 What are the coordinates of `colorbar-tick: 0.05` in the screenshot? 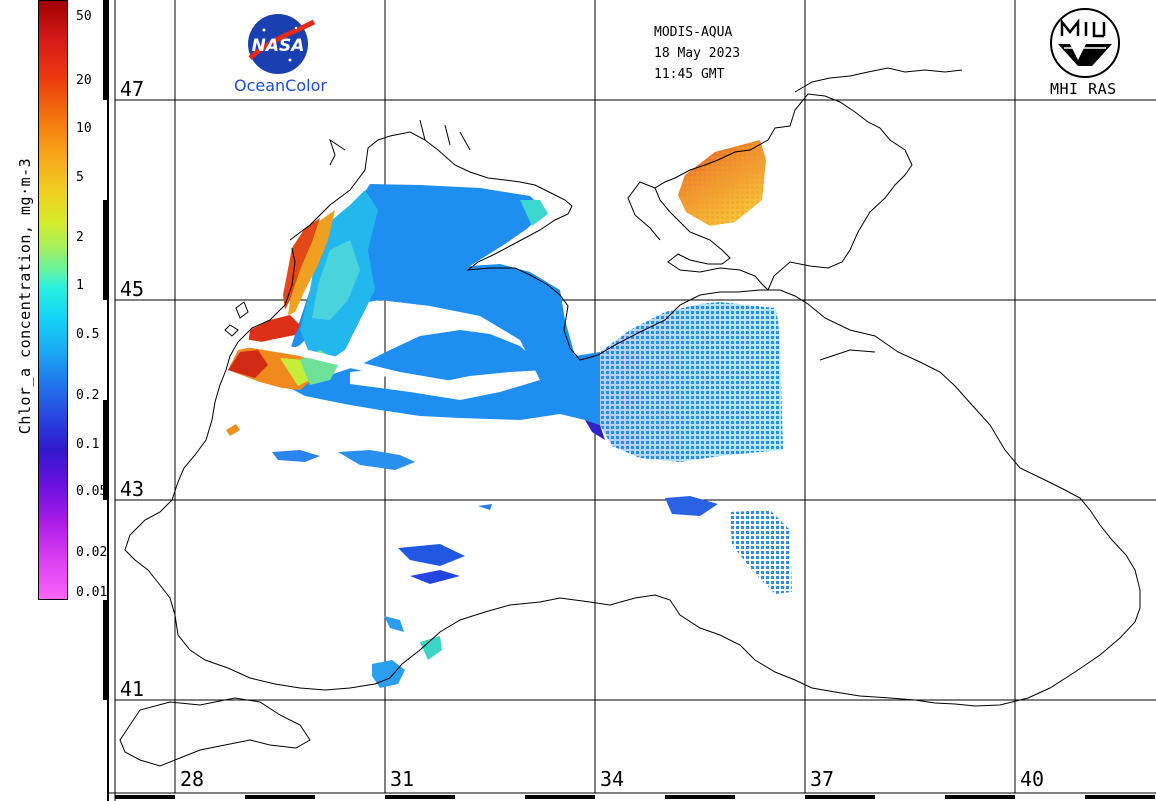 It's located at (92, 491).